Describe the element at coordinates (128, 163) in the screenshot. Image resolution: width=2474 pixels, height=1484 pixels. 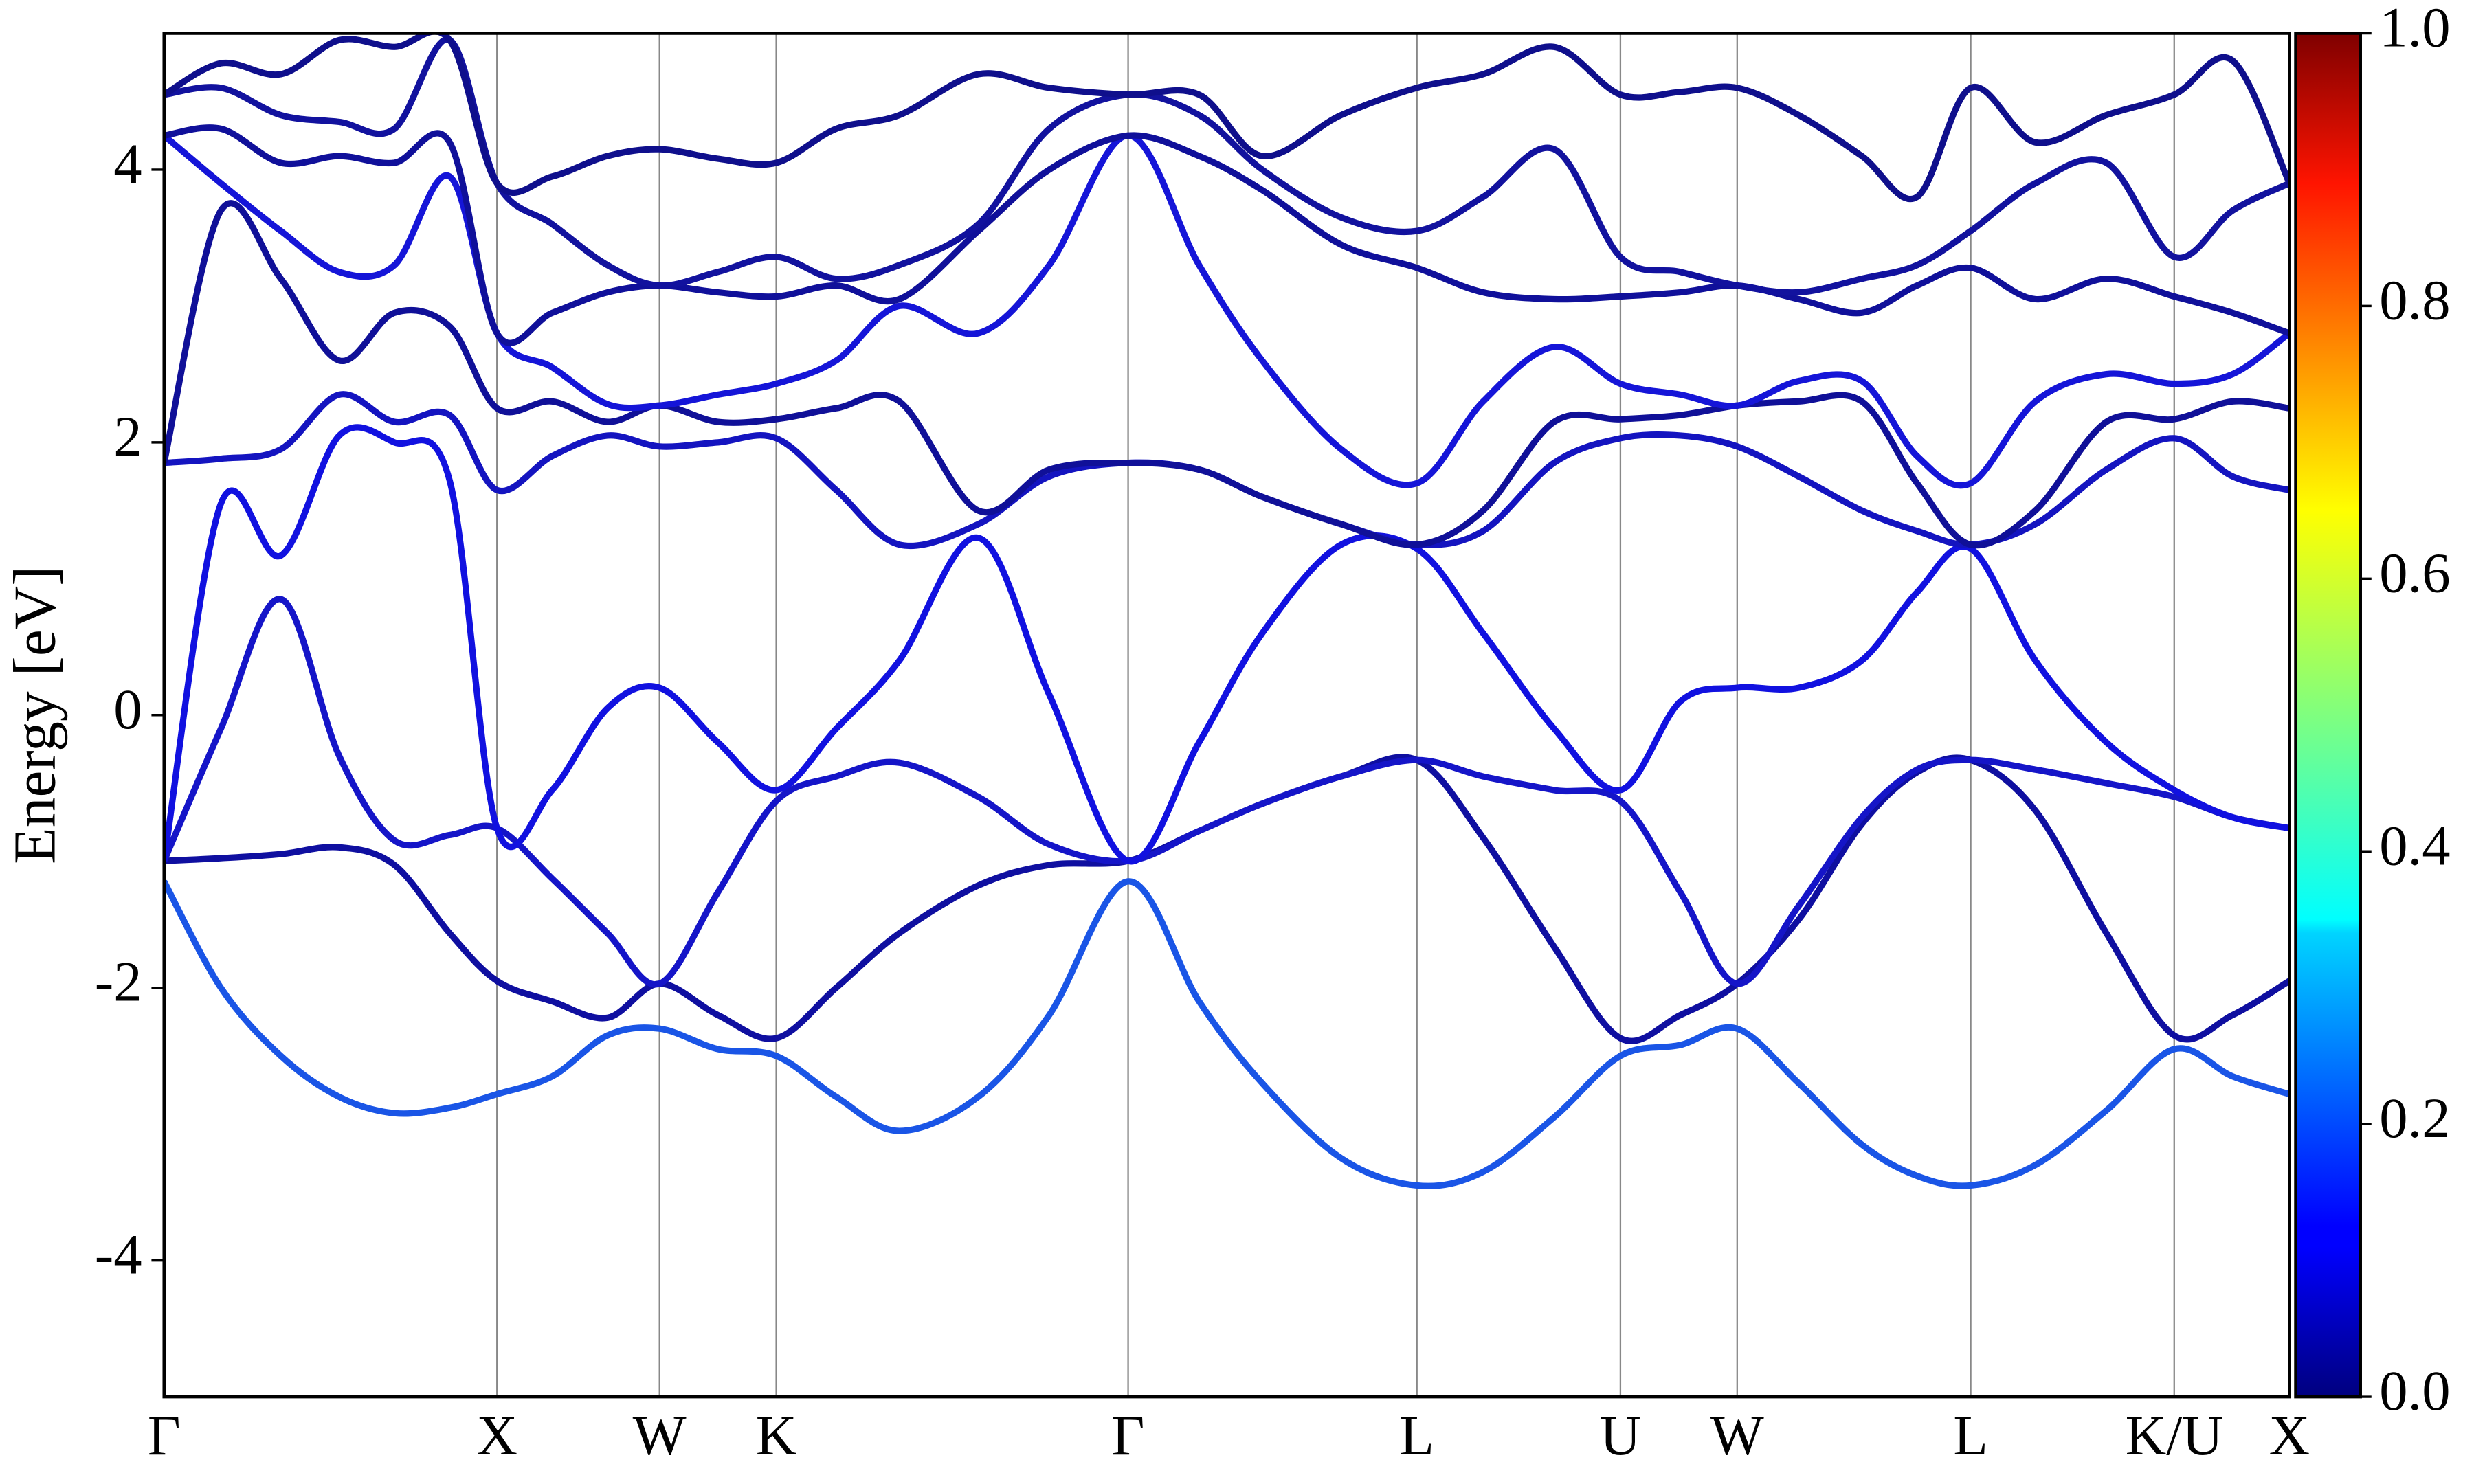
I see `y-tick-label: 4` at that location.